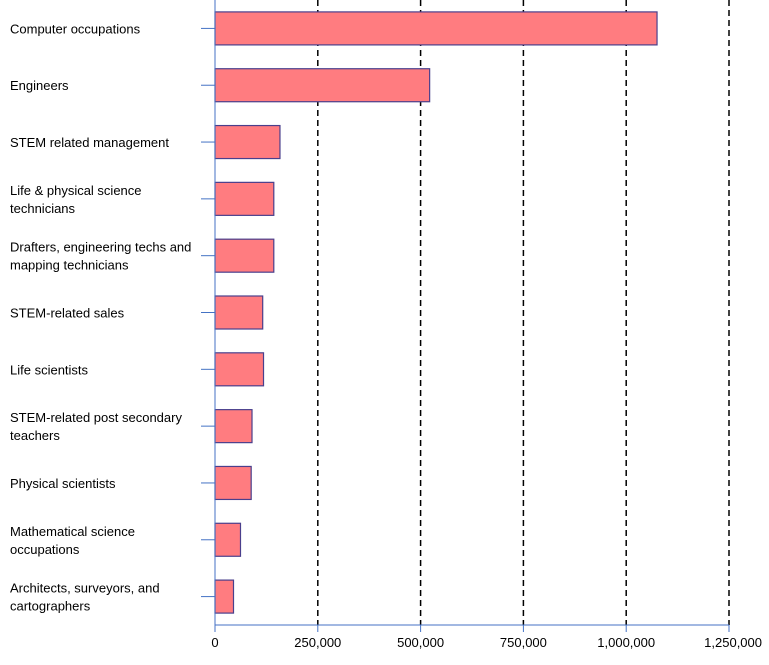  I want to click on x-tick-label-4: 1,000,000, so click(626, 642).